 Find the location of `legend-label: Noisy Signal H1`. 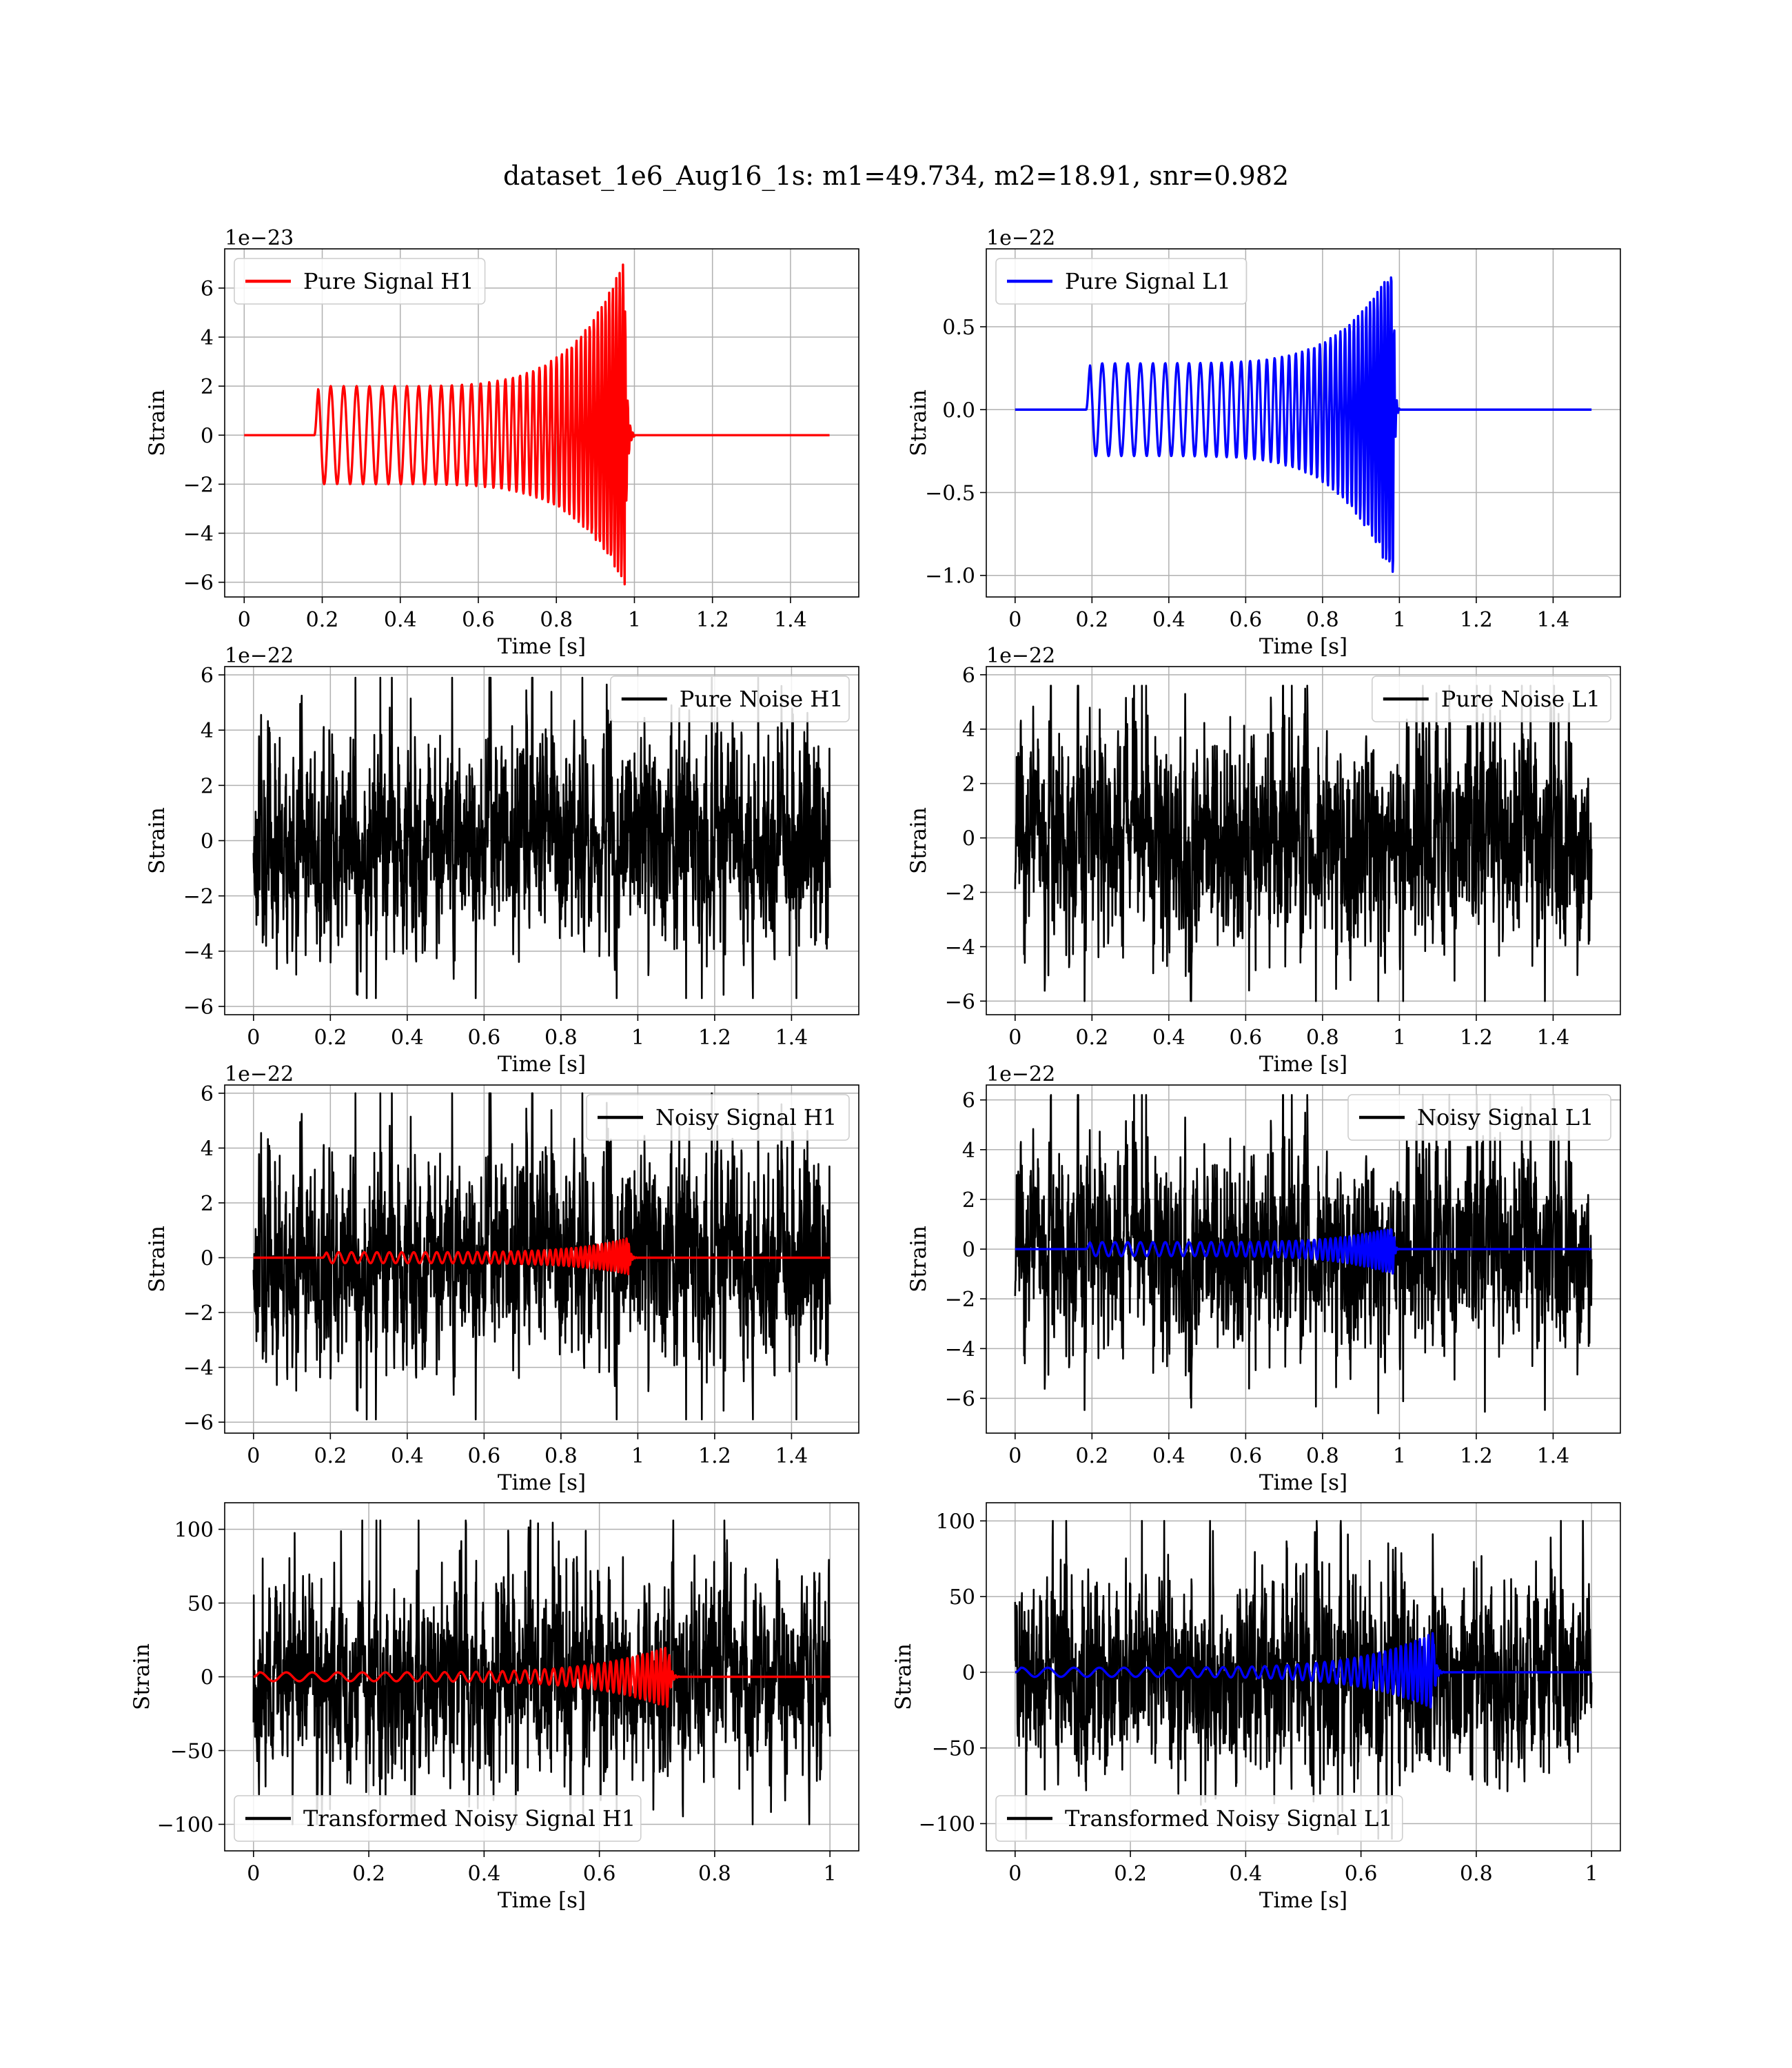

legend-label: Noisy Signal H1 is located at coordinates (746, 1117).